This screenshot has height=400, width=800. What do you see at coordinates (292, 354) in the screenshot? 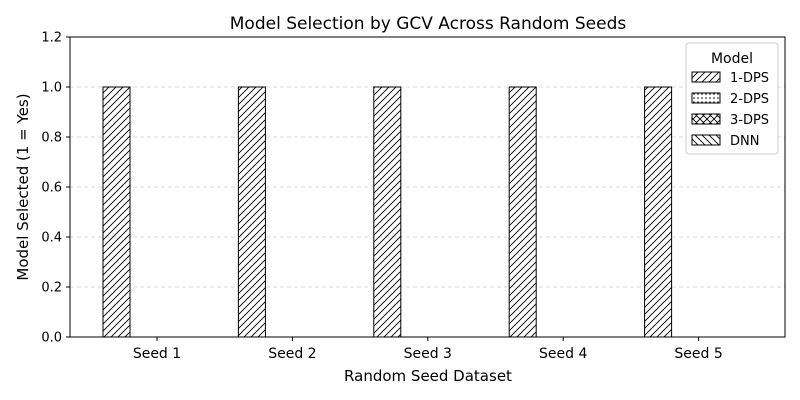
I see `x-tick-label: Seed 2` at bounding box center [292, 354].